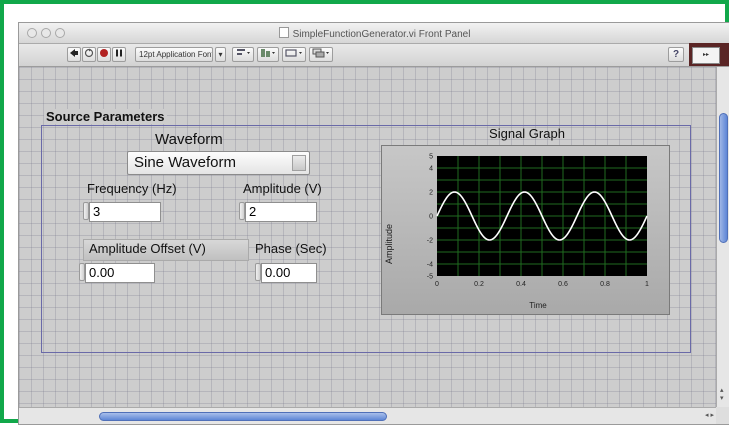 The width and height of the screenshot is (729, 425). I want to click on align-objects-button, so click(243, 54).